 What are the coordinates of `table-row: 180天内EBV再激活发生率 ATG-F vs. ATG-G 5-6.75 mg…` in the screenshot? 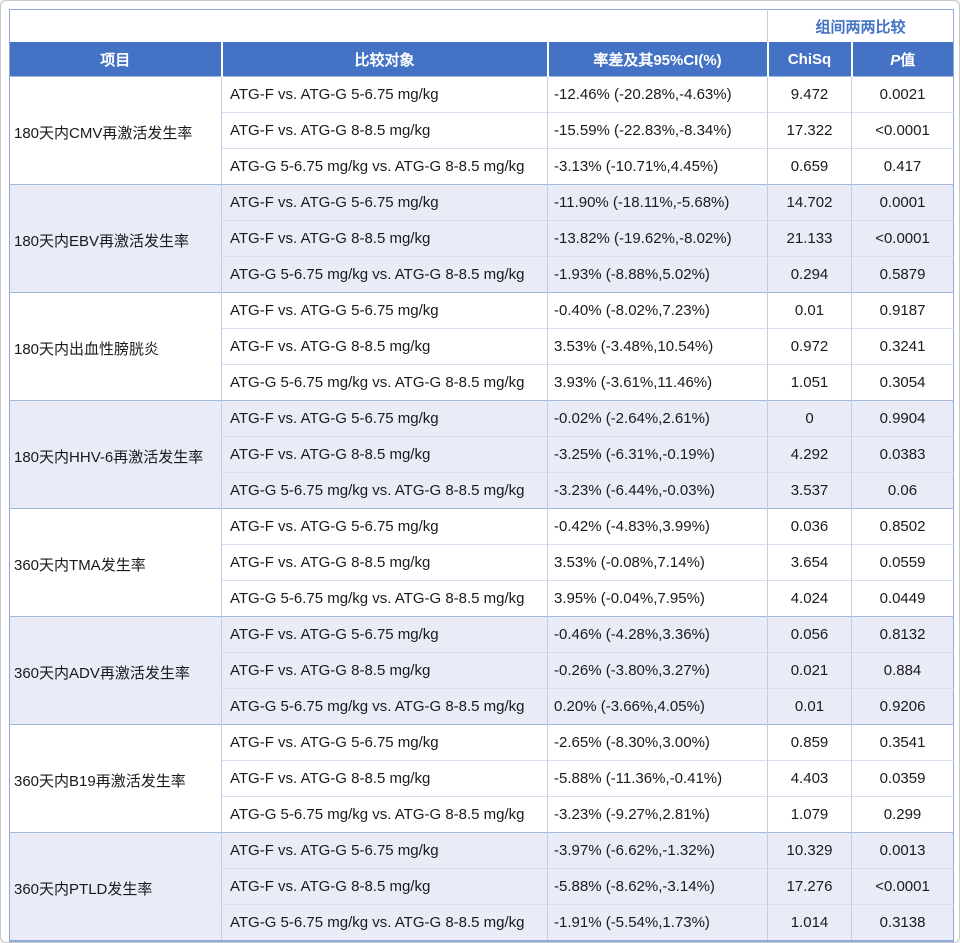 It's located at (481, 238).